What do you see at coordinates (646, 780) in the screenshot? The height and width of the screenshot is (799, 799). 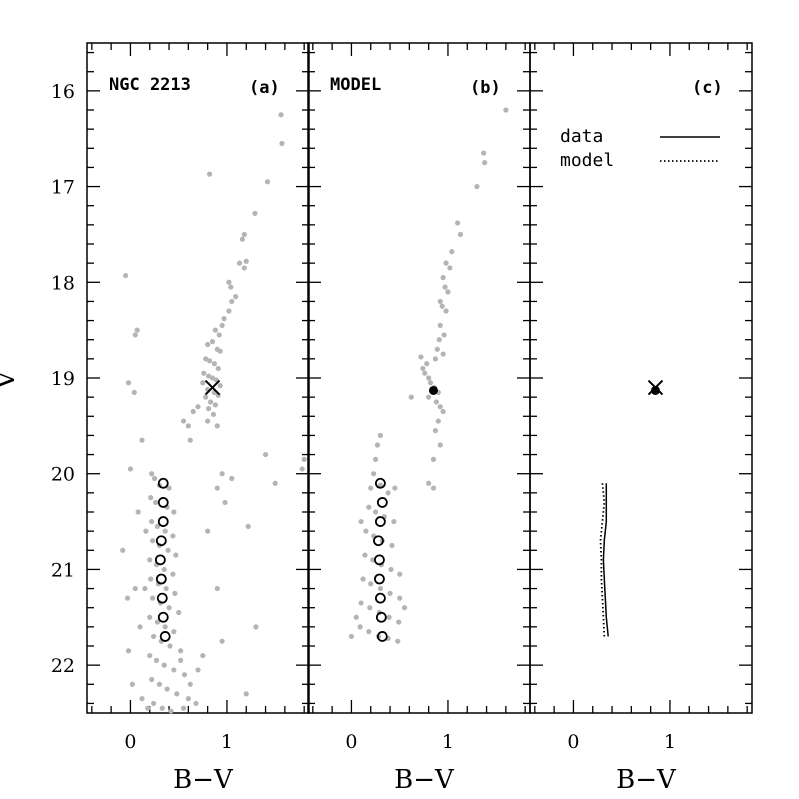 I see `x-axis-title: B−V` at bounding box center [646, 780].